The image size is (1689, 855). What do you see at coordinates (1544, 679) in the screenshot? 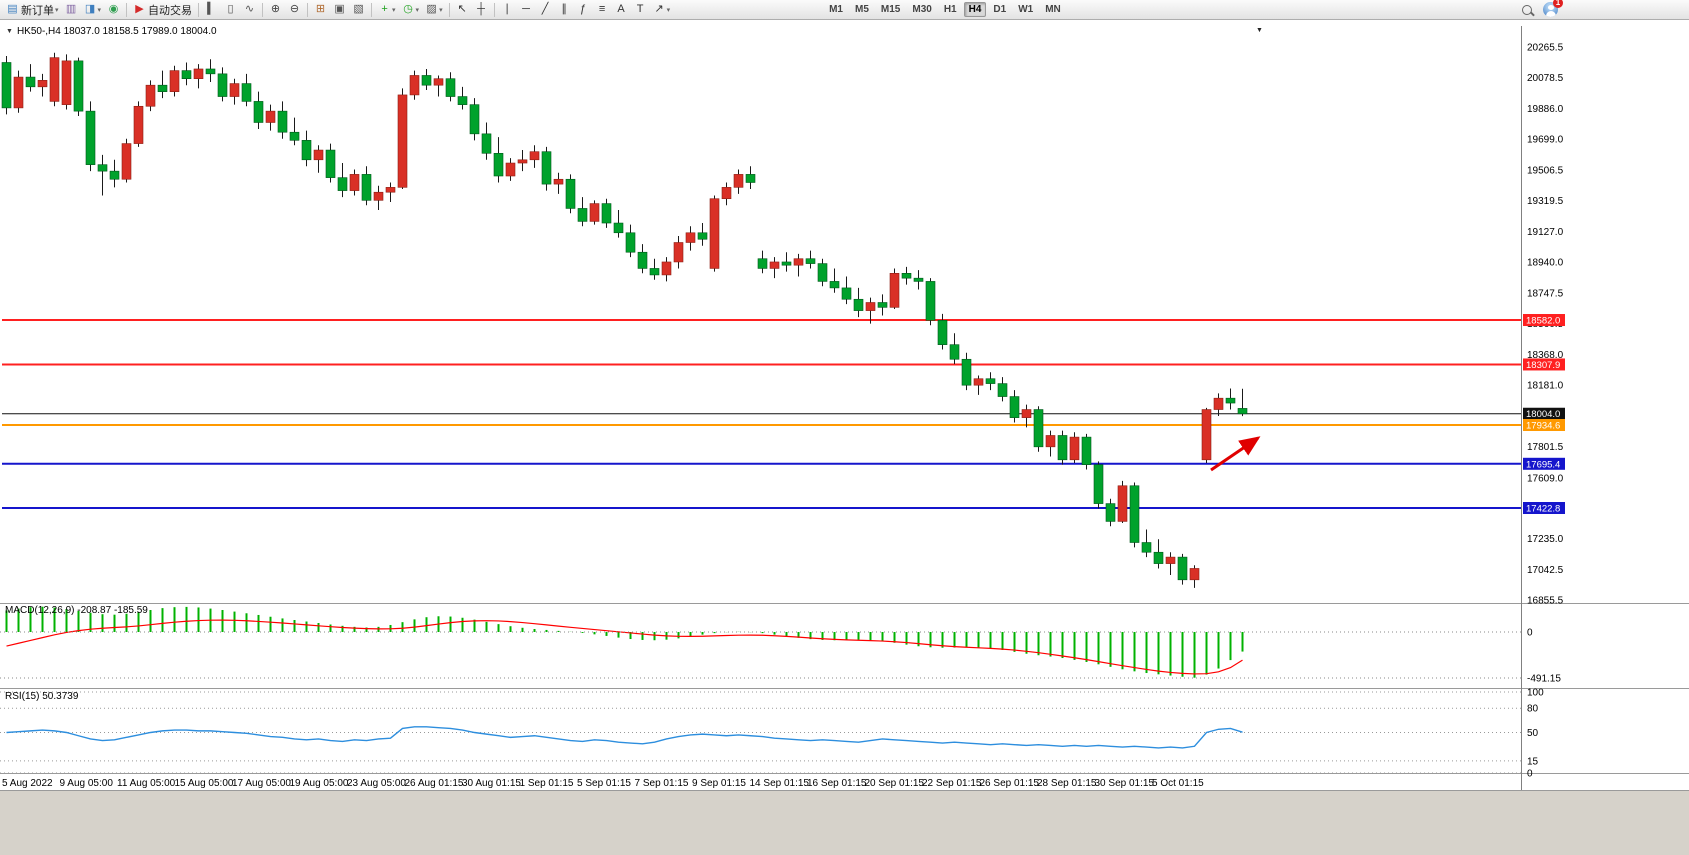
I see `macd-axis-label: -491.15` at bounding box center [1544, 679].